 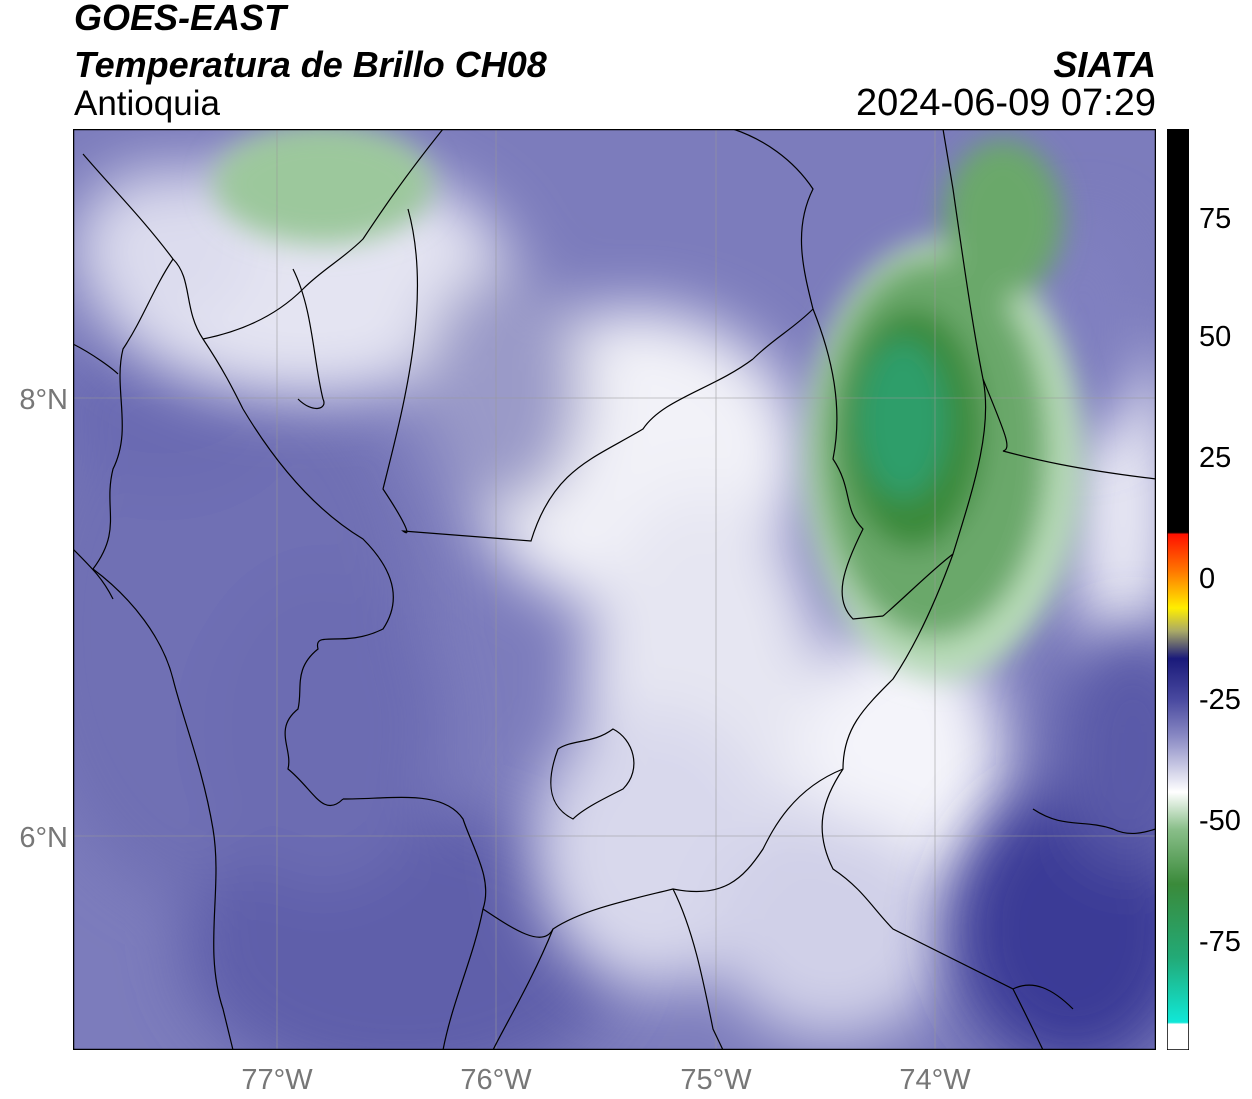 What do you see at coordinates (1005, 103) in the screenshot?
I see `timestamp-label: 2024-06-09 07:29` at bounding box center [1005, 103].